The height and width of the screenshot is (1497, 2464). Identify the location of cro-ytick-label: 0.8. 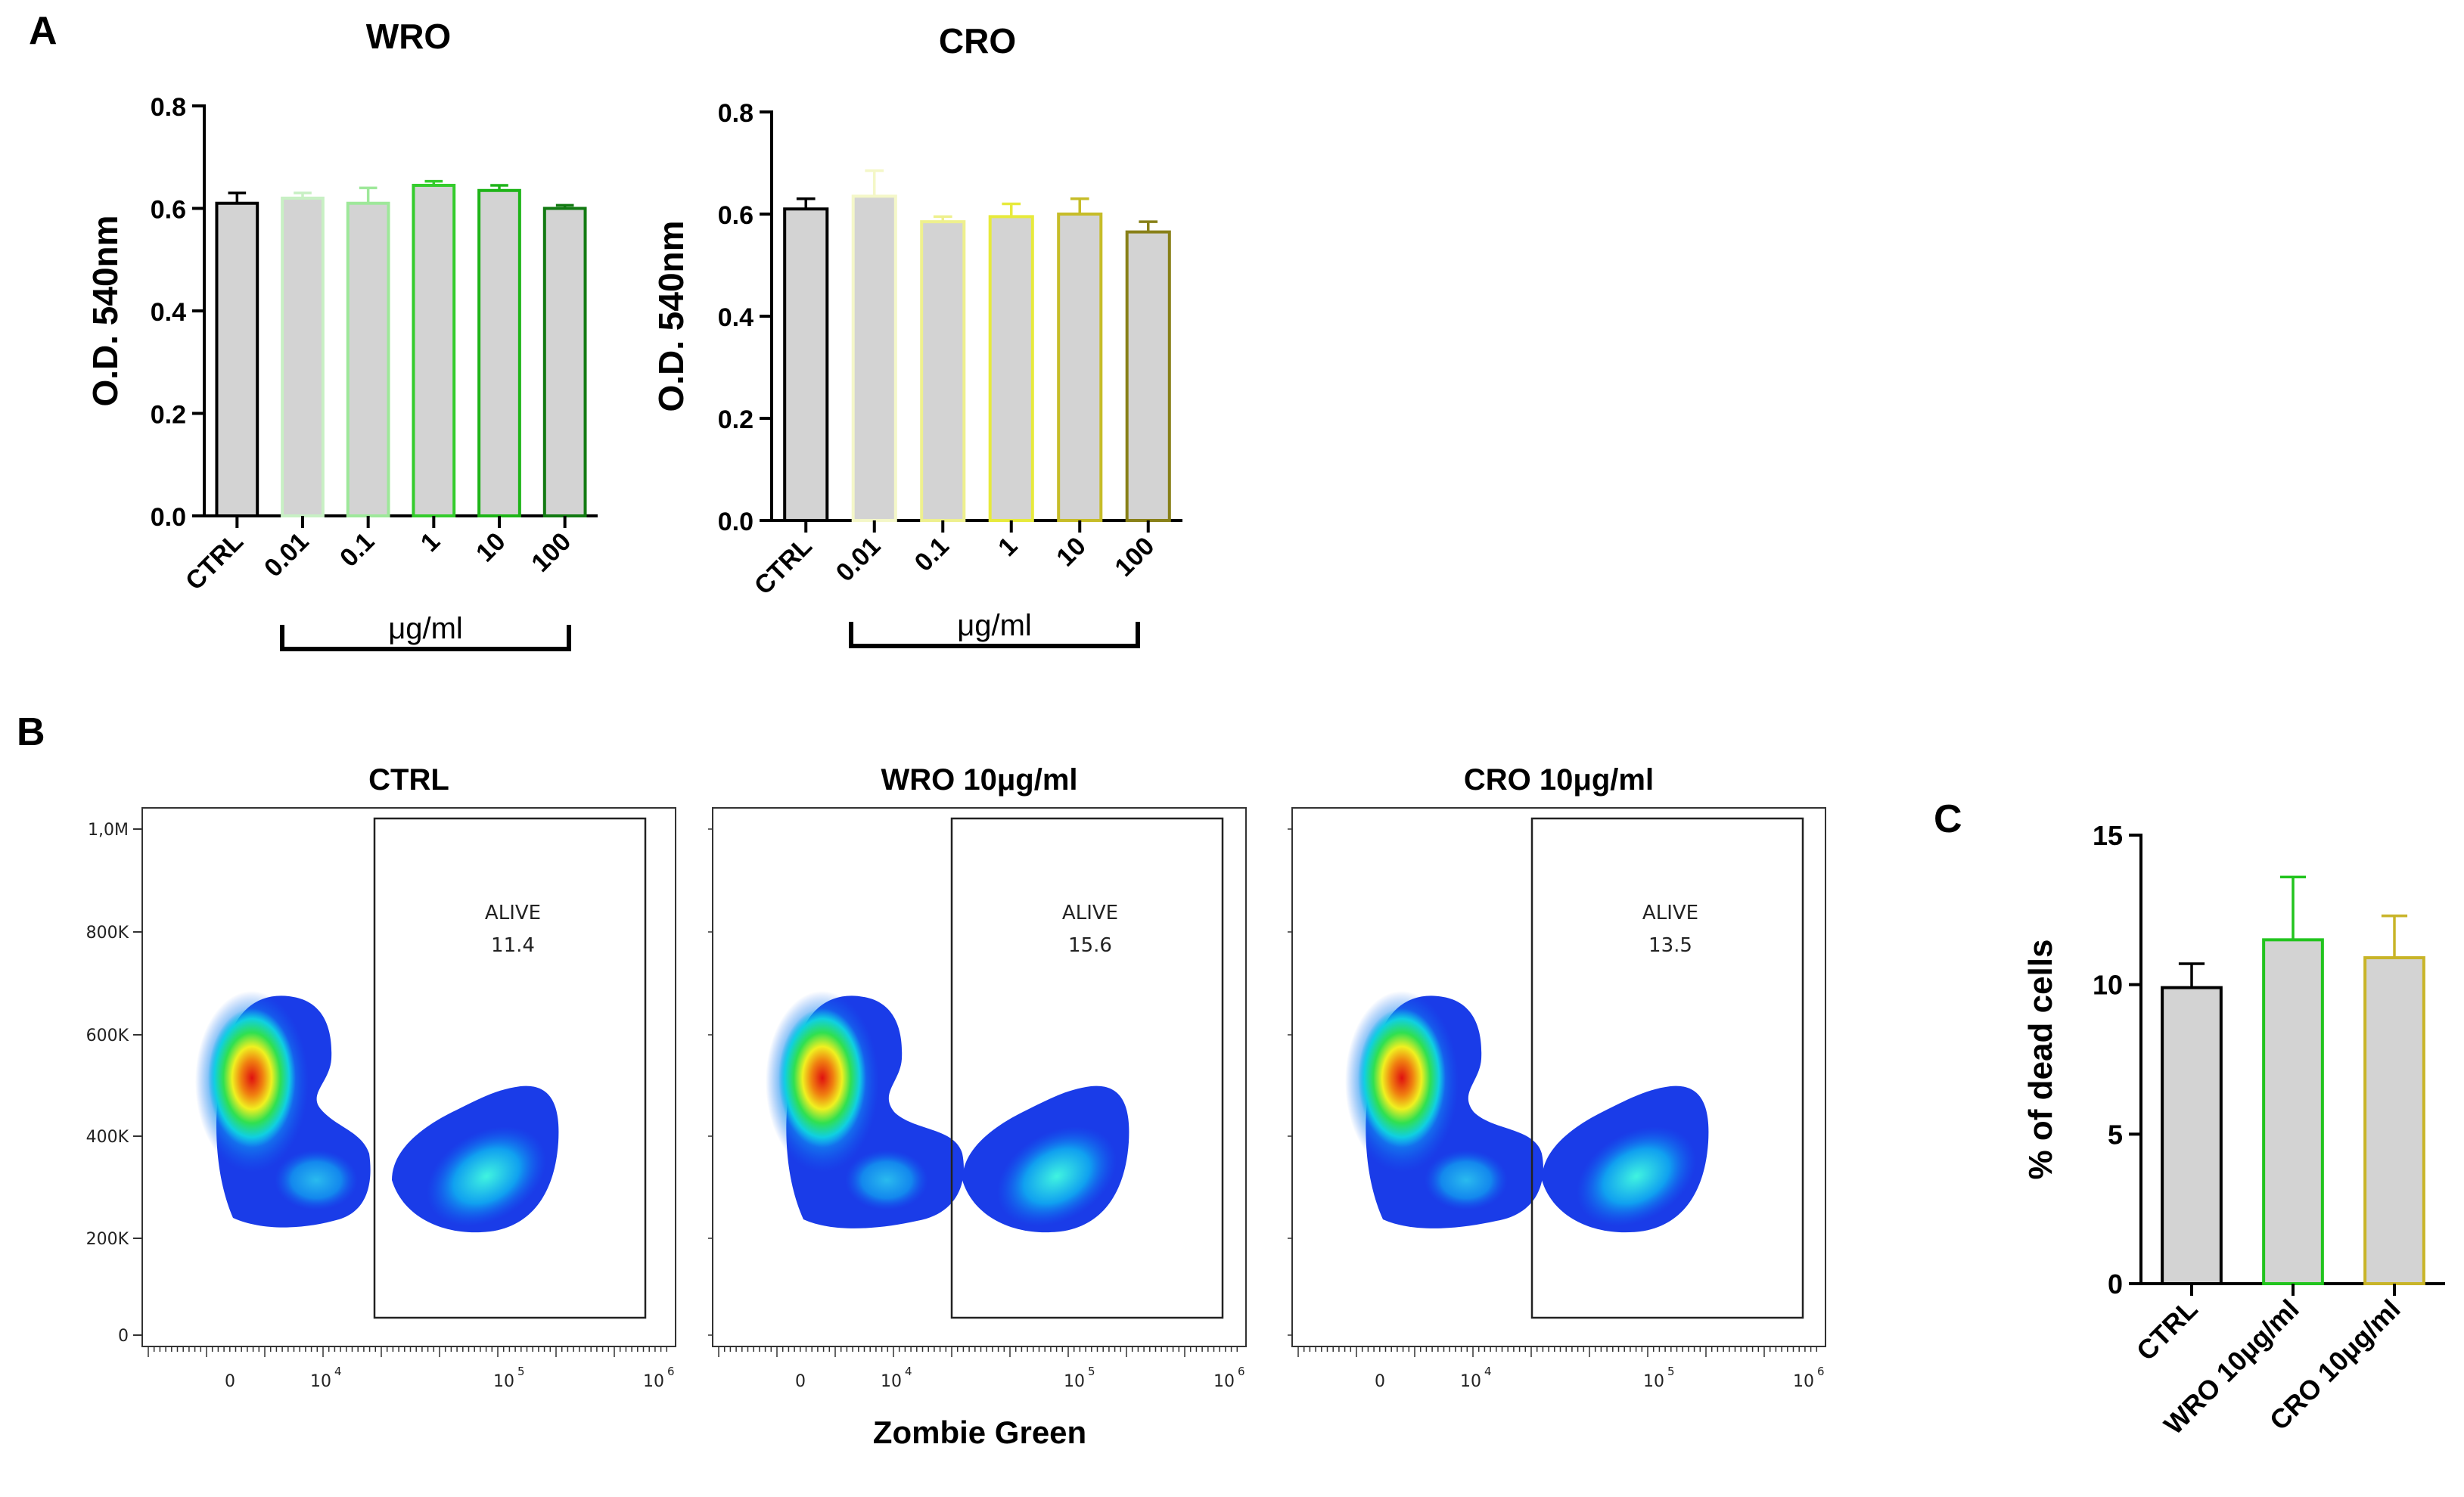
(735, 113).